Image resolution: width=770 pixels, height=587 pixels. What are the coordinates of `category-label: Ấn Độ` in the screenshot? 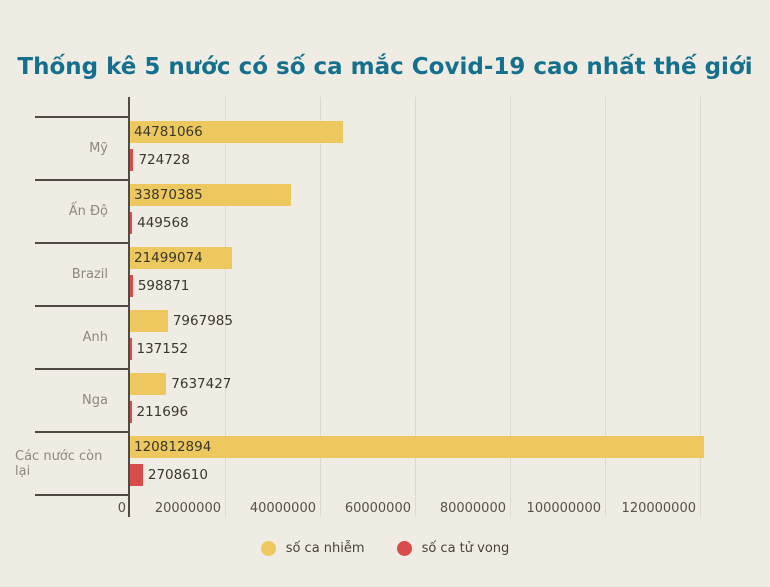 It's located at (88, 211).